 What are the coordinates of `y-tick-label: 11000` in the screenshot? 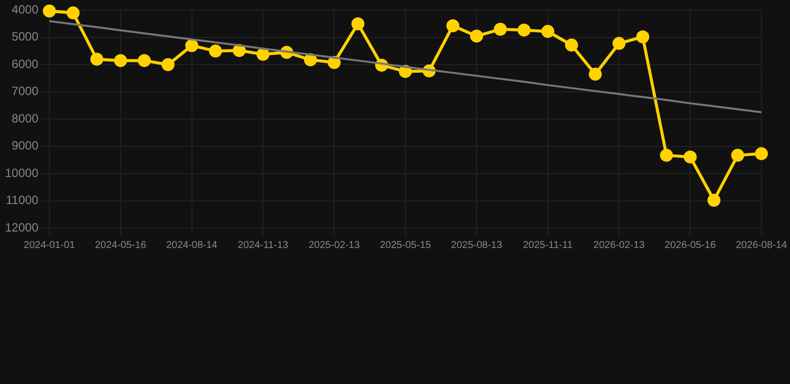 It's located at (22, 200).